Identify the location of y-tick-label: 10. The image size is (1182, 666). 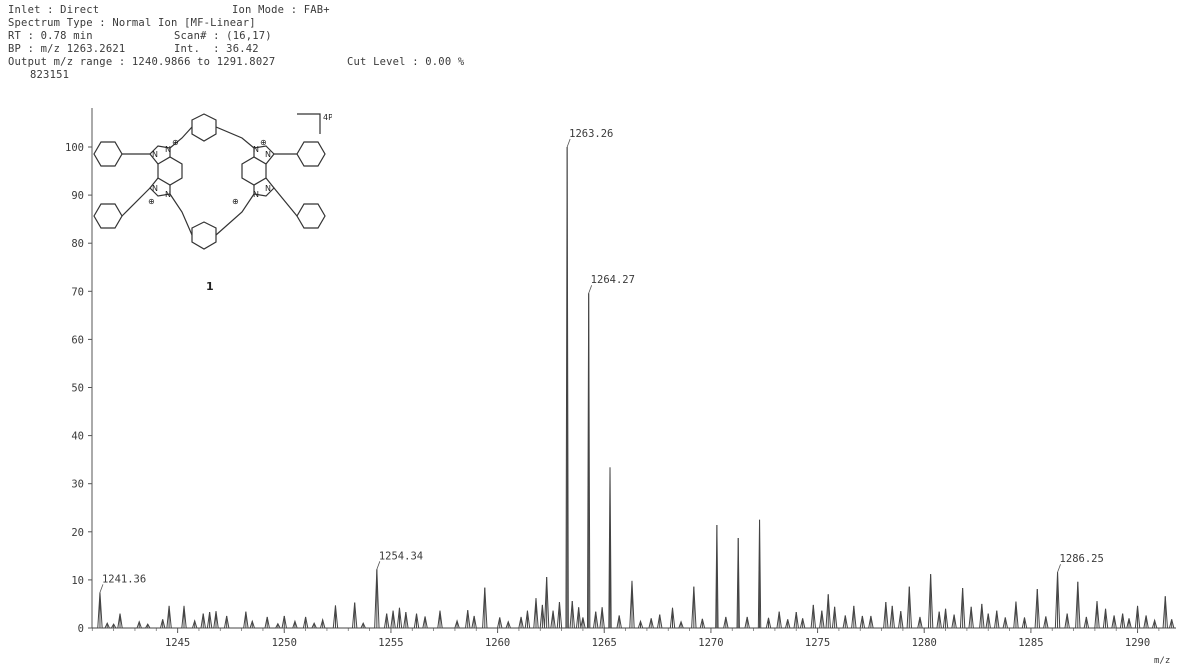
(77, 581).